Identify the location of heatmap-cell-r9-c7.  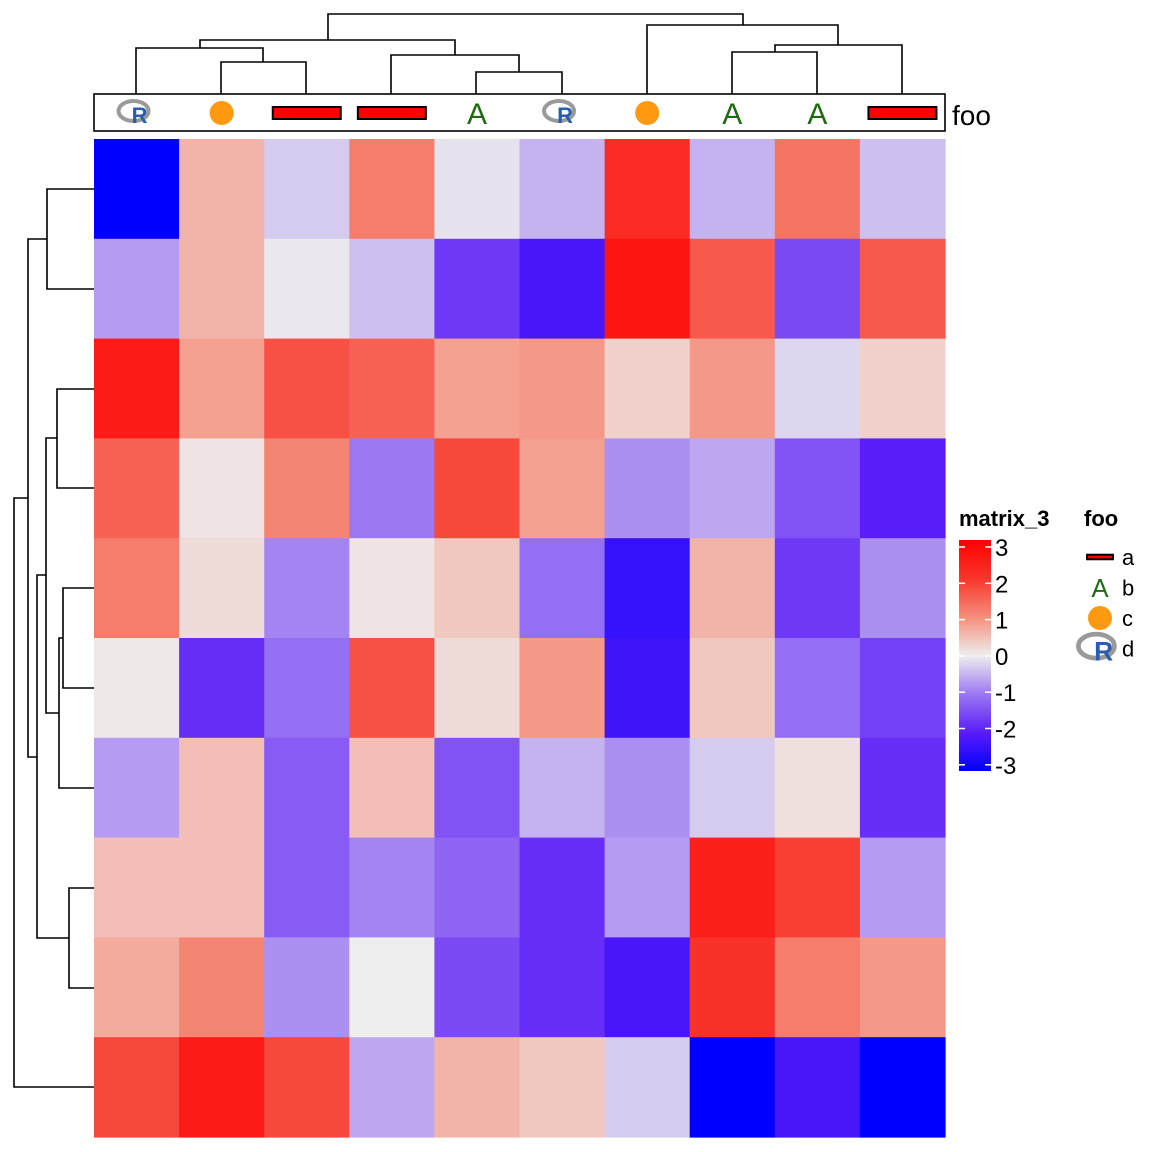
(647, 987).